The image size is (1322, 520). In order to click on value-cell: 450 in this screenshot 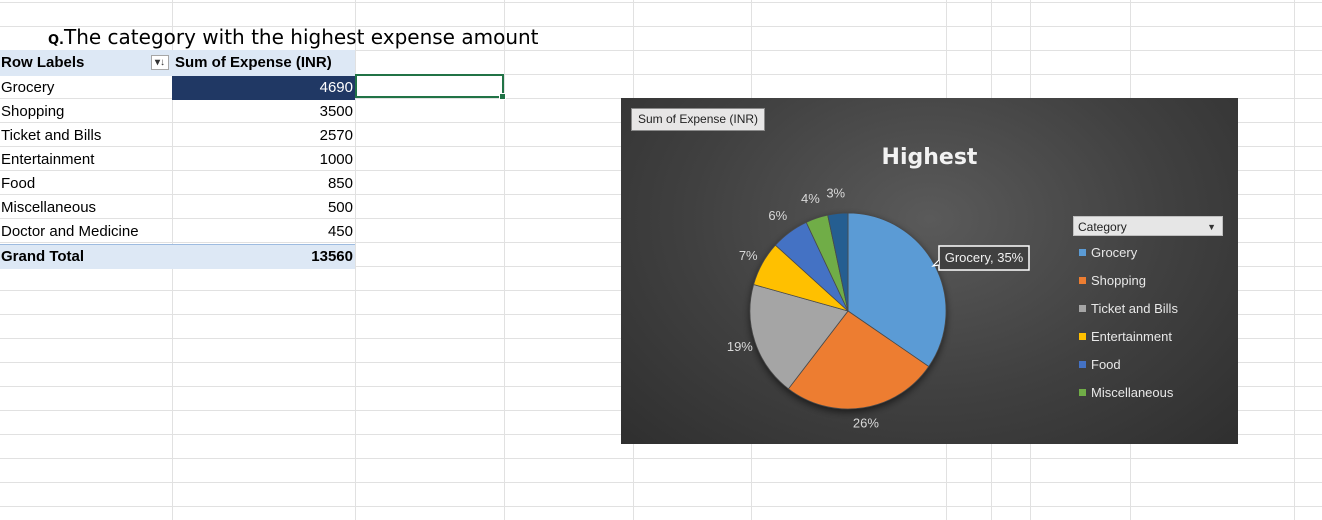, I will do `click(263, 232)`.